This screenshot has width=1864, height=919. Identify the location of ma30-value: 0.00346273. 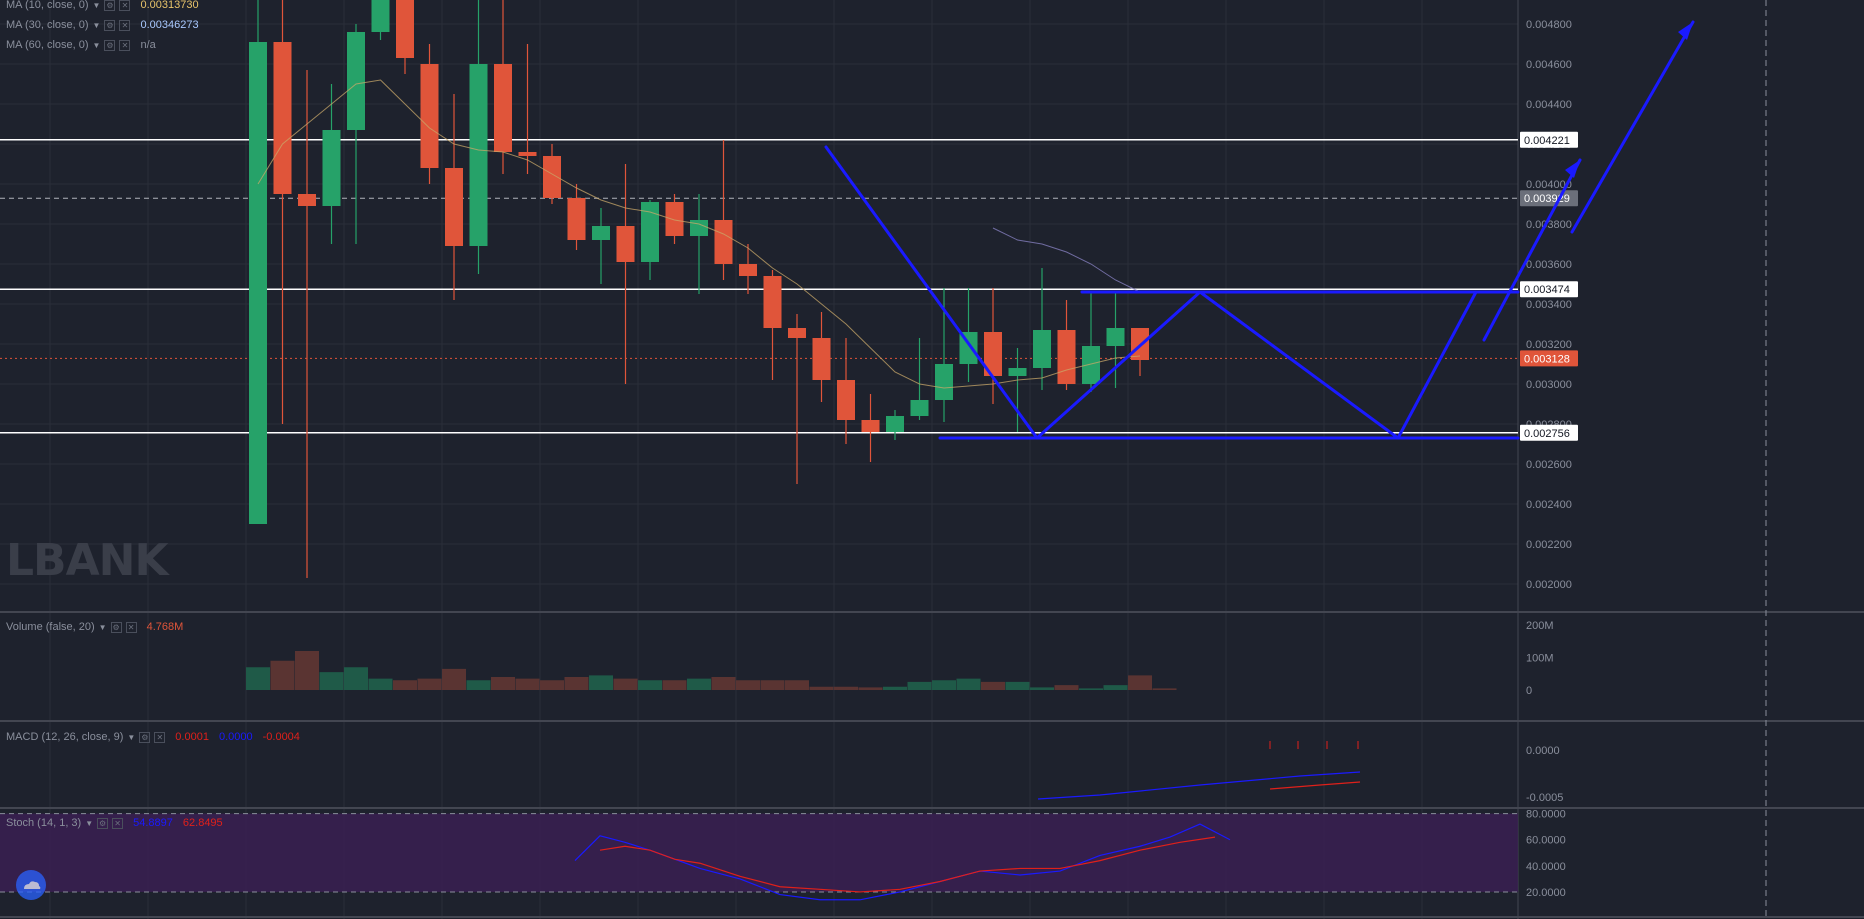
(169, 25).